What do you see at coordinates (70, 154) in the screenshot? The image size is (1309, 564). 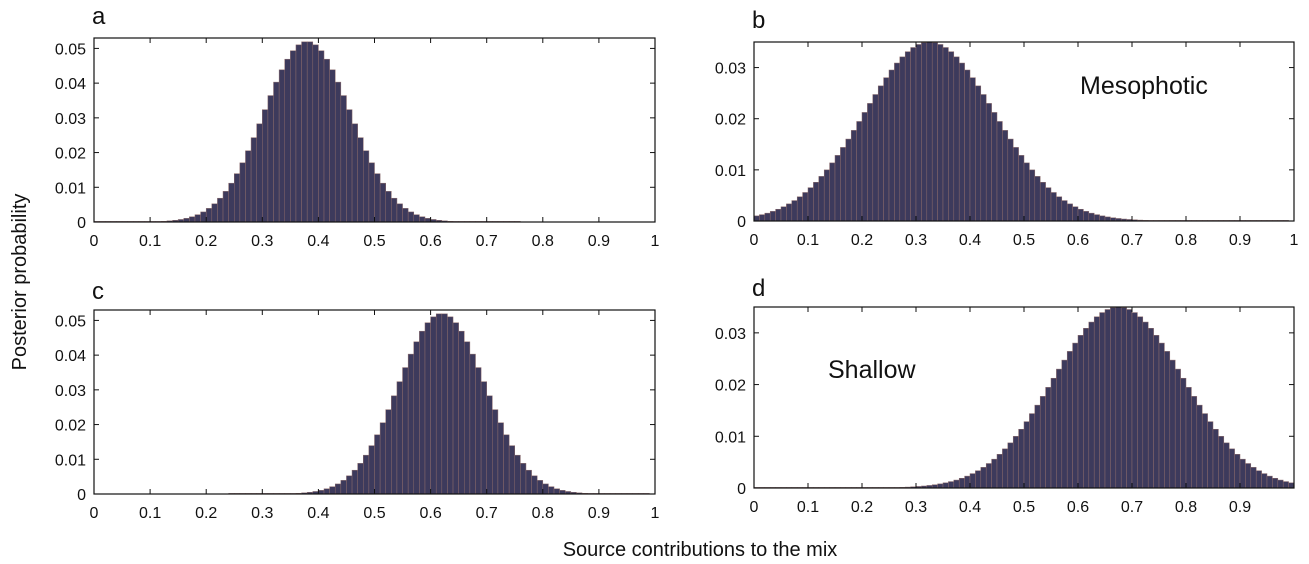 I see `y-tick-label: 0.02` at bounding box center [70, 154].